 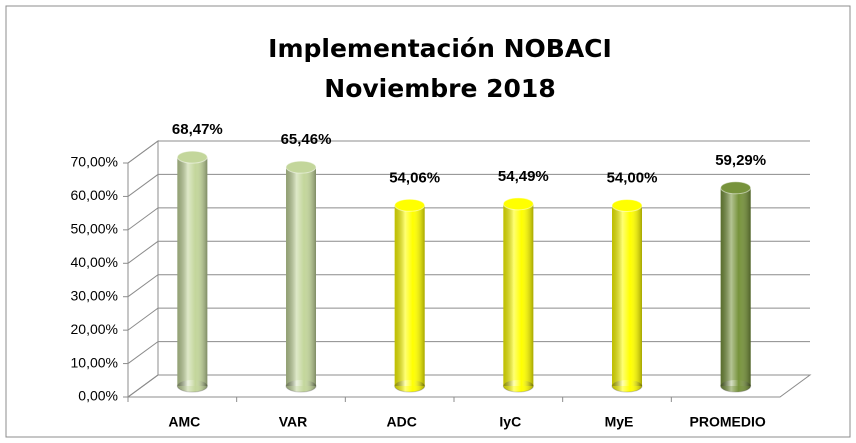 What do you see at coordinates (98, 396) in the screenshot?
I see `y-tick-label: 0,00%` at bounding box center [98, 396].